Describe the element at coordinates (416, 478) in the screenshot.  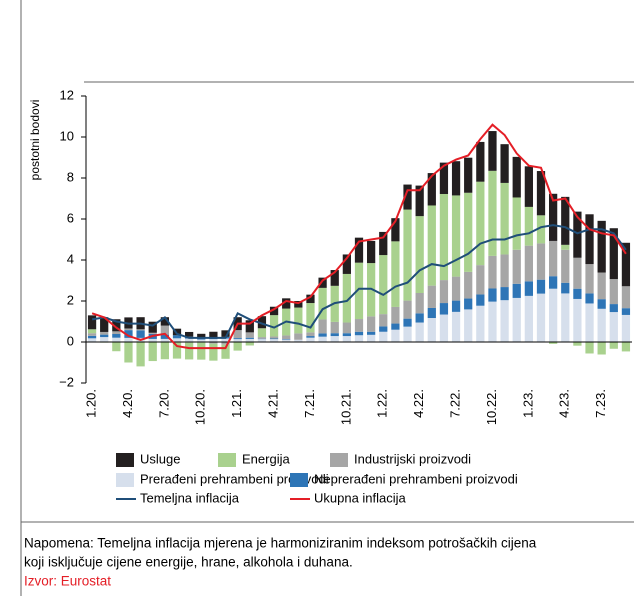
I see `legend-label: Neprerađeni prehrambeni proizvodi` at that location.